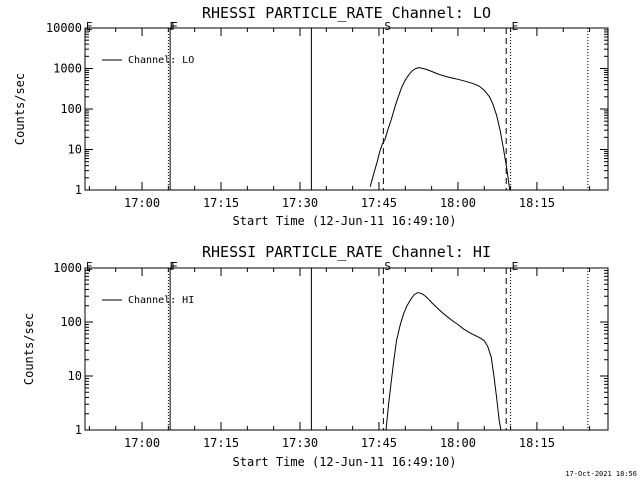  I want to click on chart-title: RHESSI PARTICLE_RATE Channel: LO, so click(346, 13).